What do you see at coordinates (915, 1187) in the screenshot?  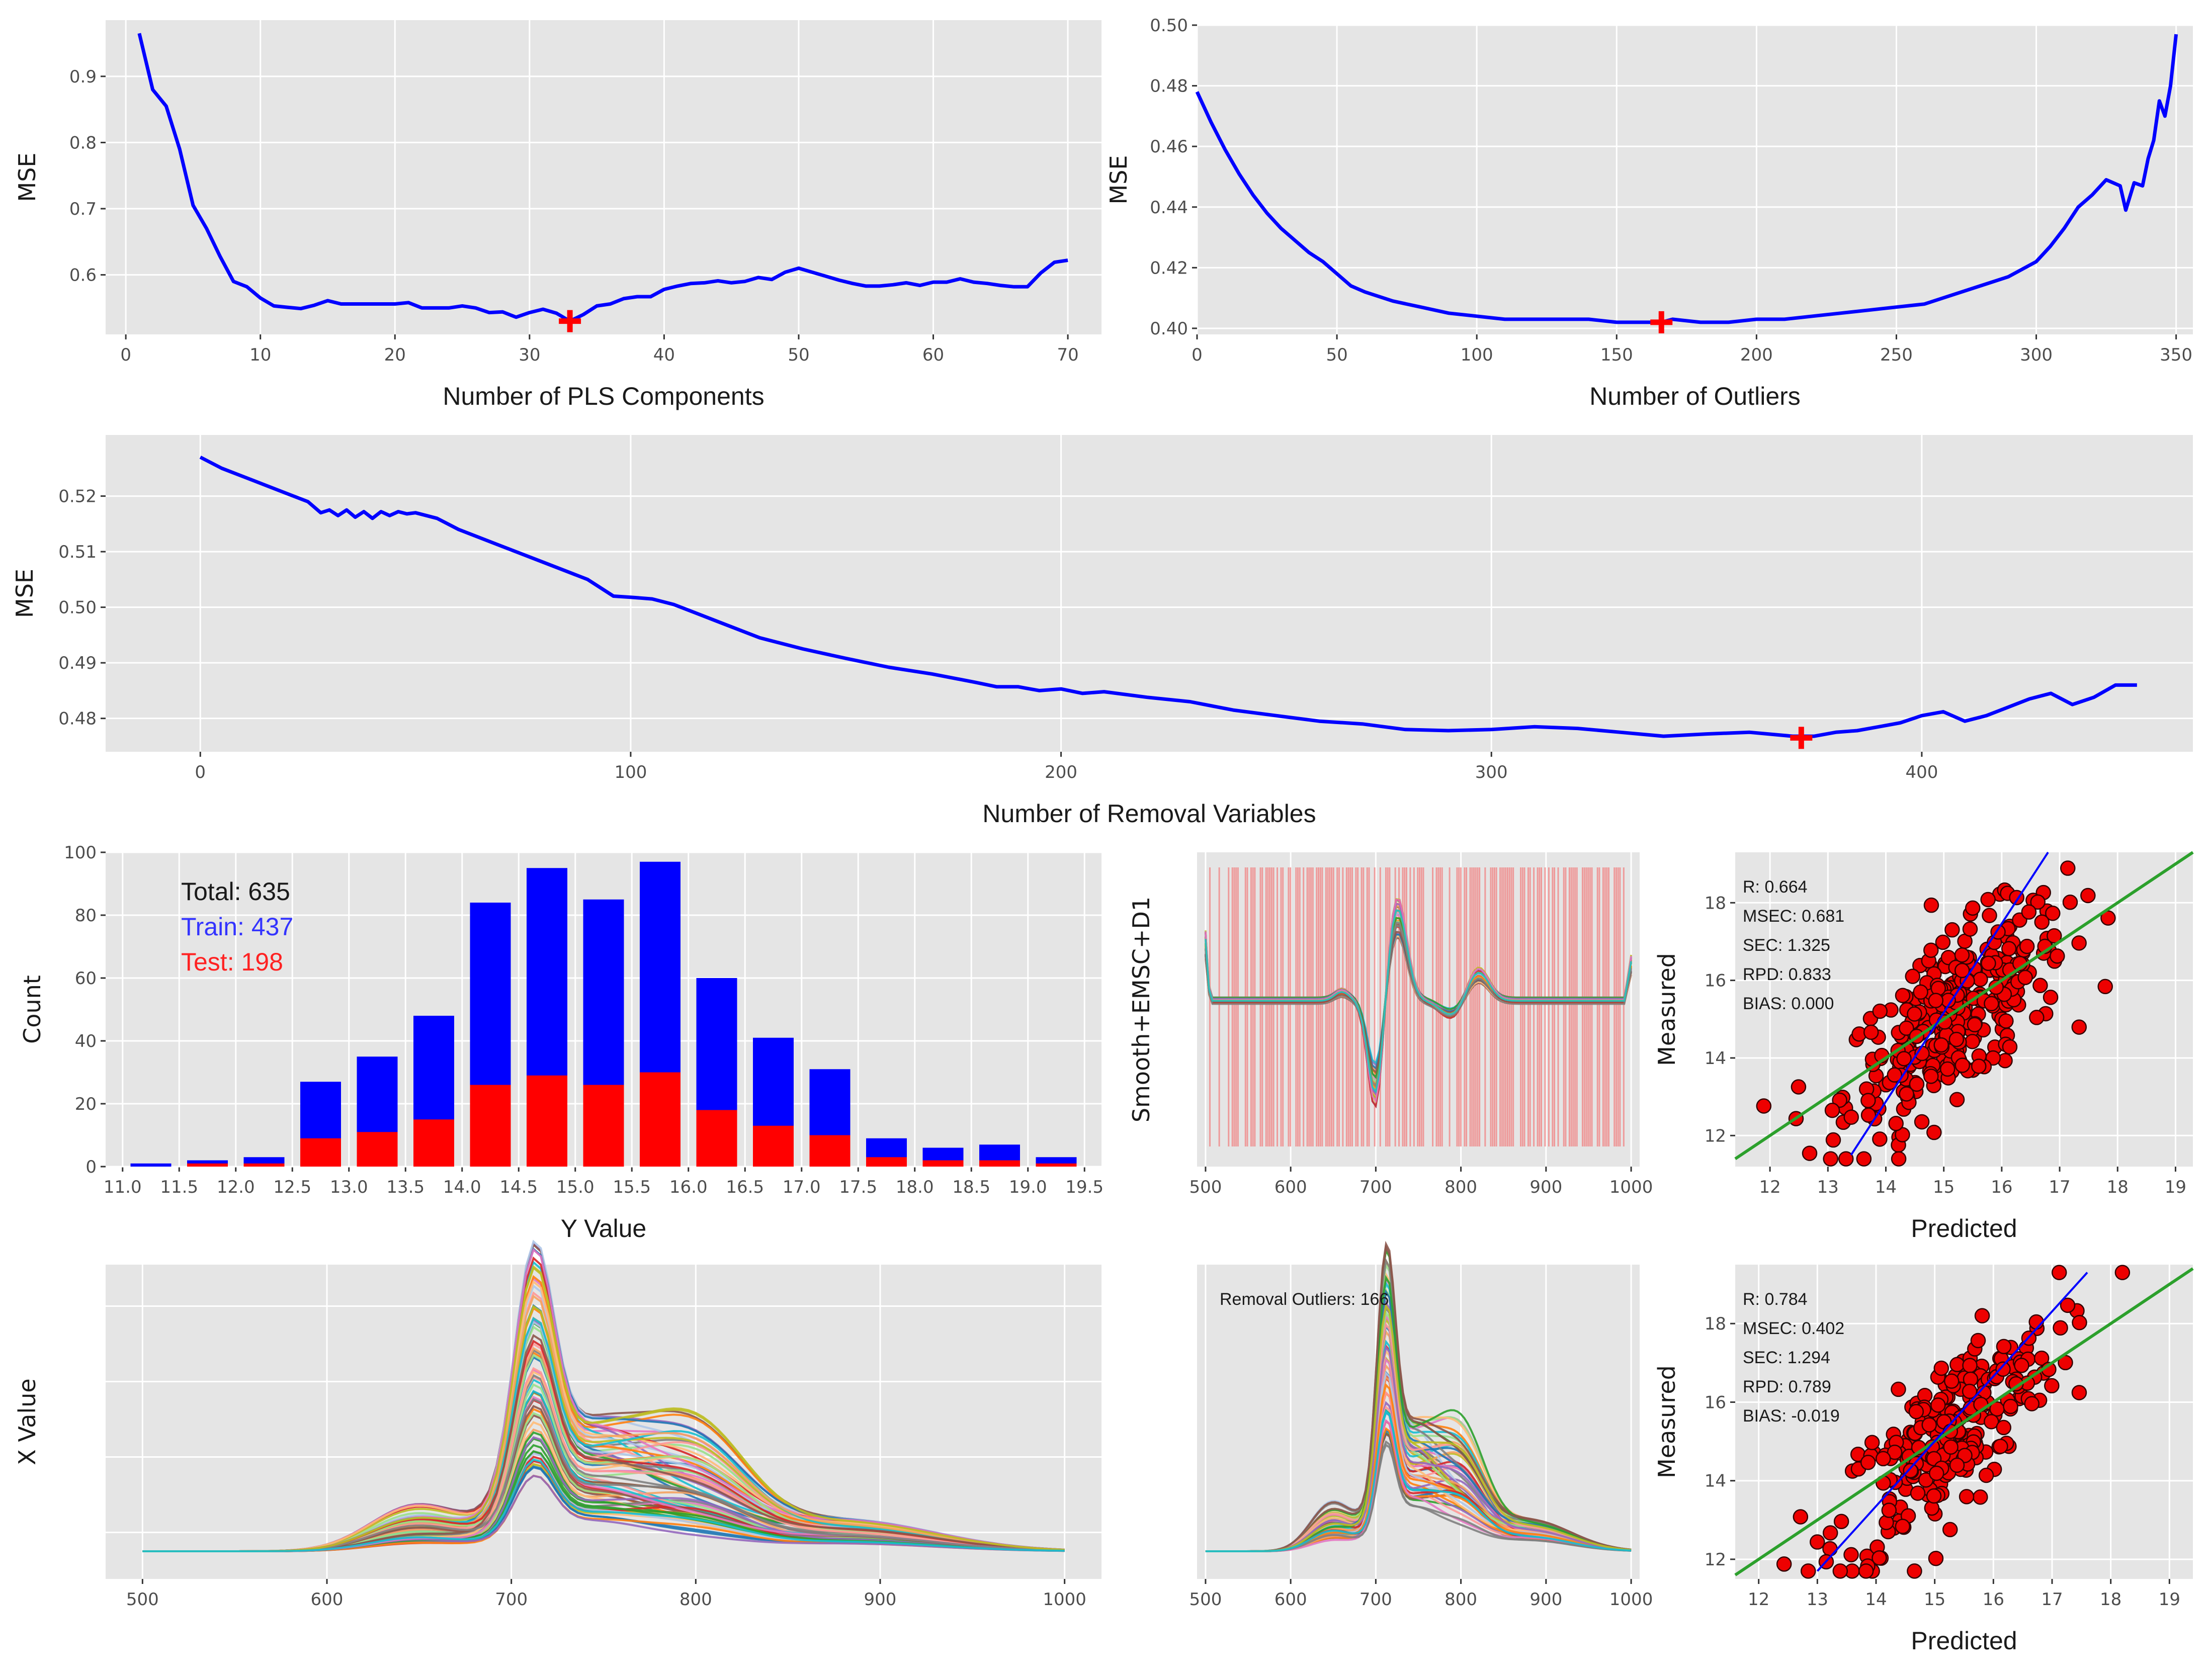 I see `x-tick-label: 18.0` at bounding box center [915, 1187].